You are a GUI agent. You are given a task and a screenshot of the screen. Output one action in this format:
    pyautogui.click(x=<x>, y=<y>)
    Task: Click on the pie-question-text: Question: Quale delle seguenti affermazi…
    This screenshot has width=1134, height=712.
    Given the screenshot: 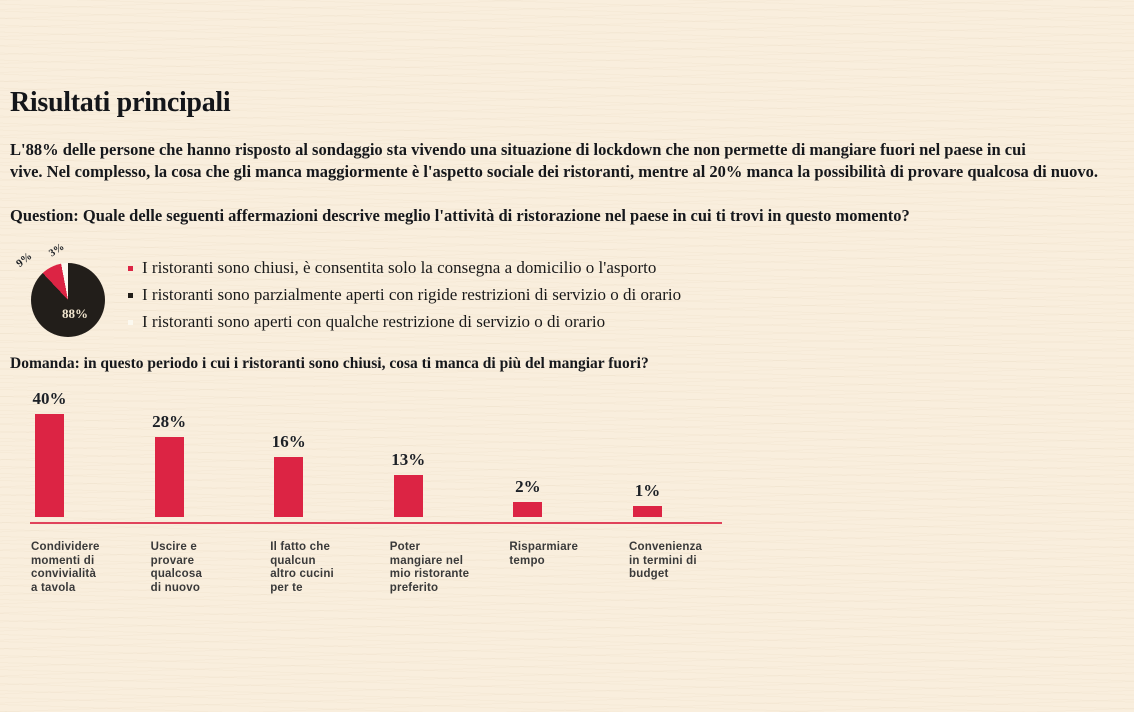 What is the action you would take?
    pyautogui.click(x=460, y=215)
    